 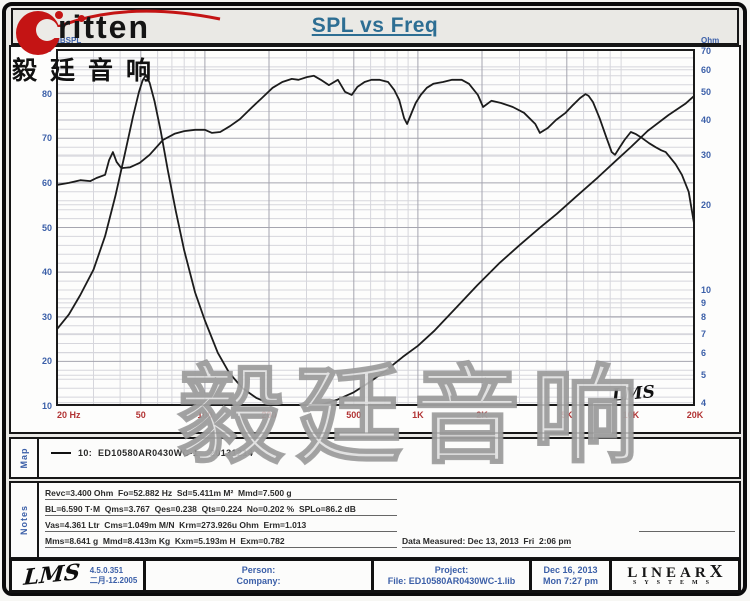 What do you see at coordinates (710, 40) in the screenshot?
I see `right-axis-unit-label: Ohm` at bounding box center [710, 40].